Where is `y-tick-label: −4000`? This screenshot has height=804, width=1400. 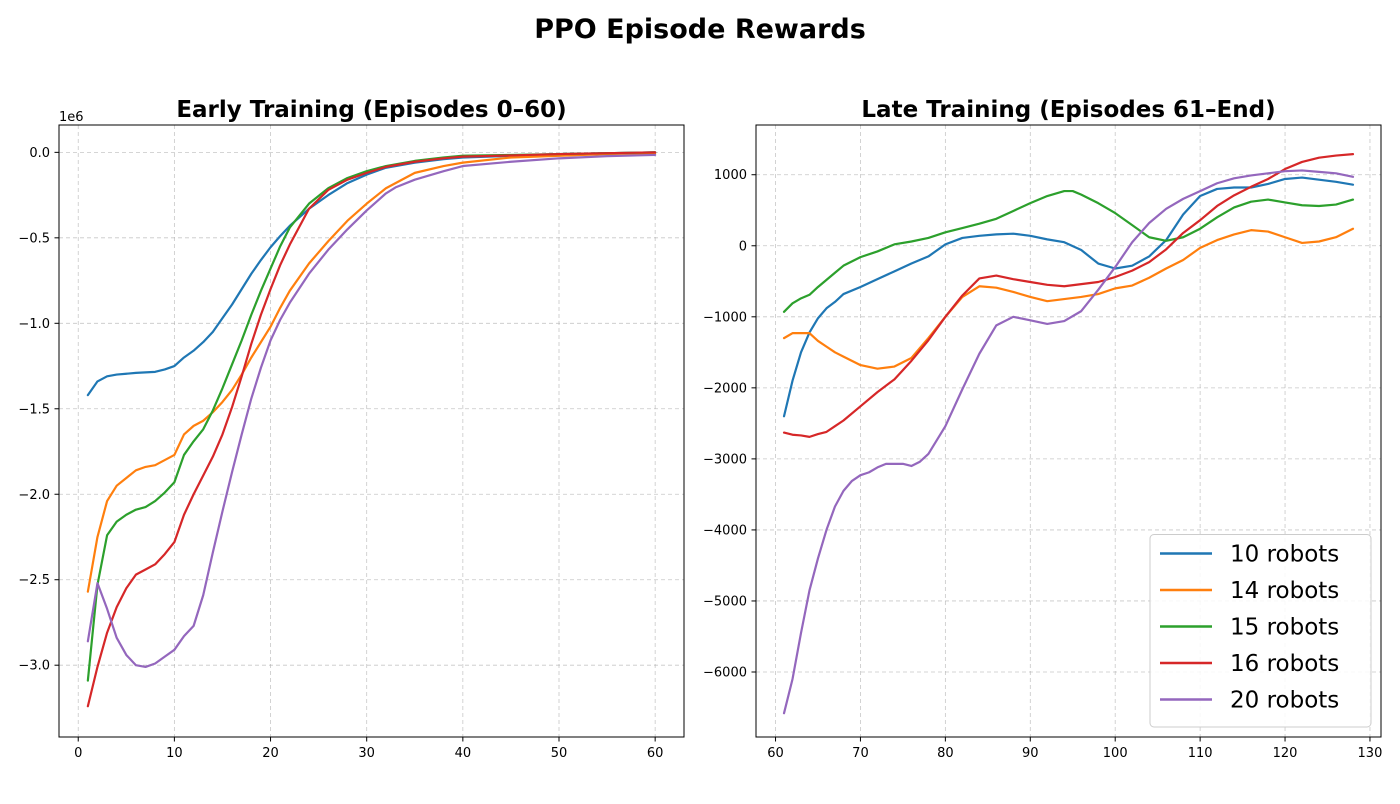 y-tick-label: −4000 is located at coordinates (725, 530).